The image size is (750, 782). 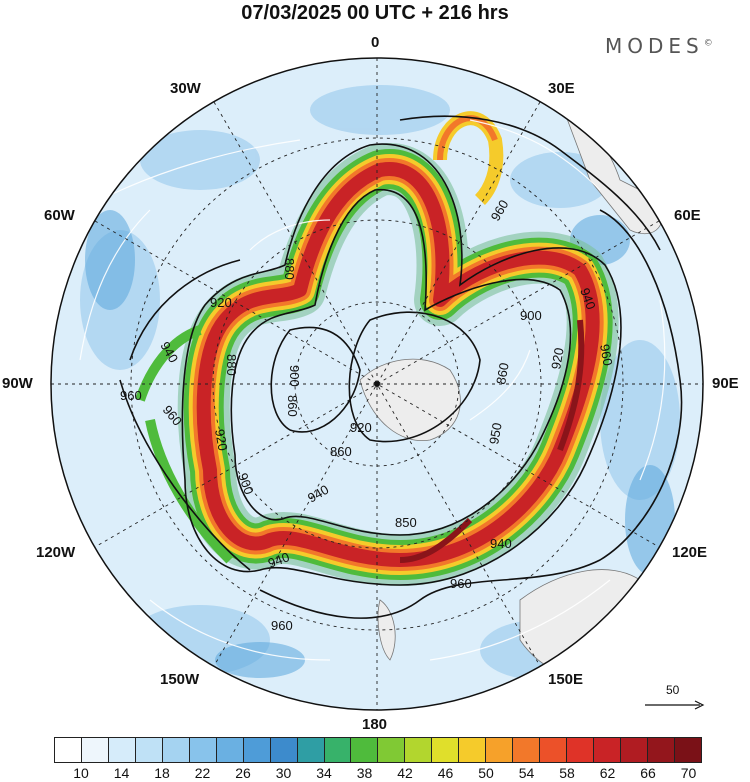 What do you see at coordinates (566, 679) in the screenshot?
I see `lon-label-150e: 150E` at bounding box center [566, 679].